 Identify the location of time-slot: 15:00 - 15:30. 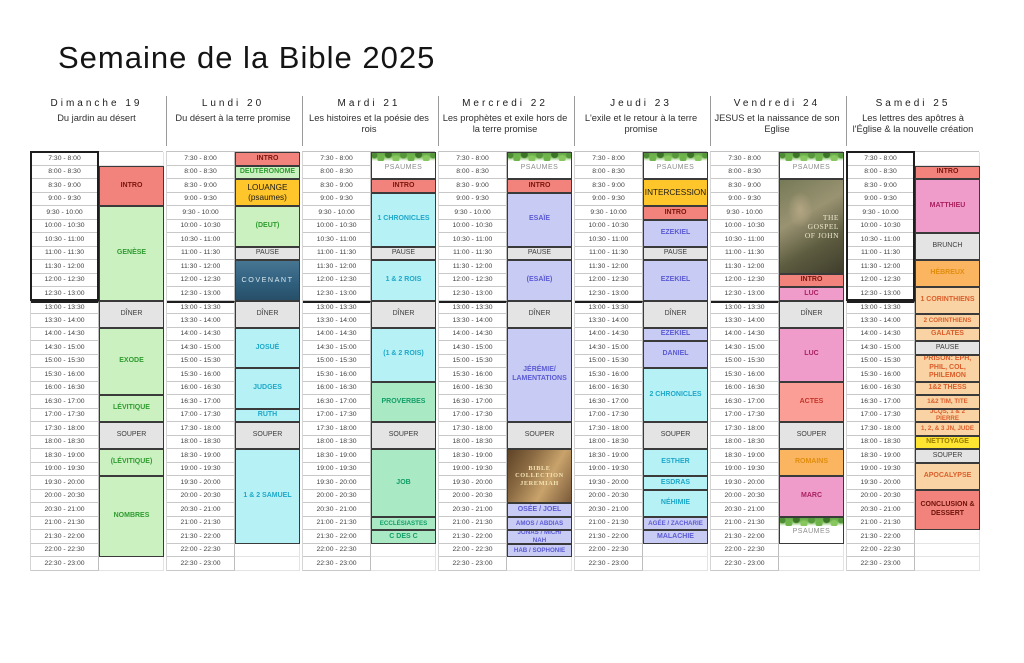
(65, 361).